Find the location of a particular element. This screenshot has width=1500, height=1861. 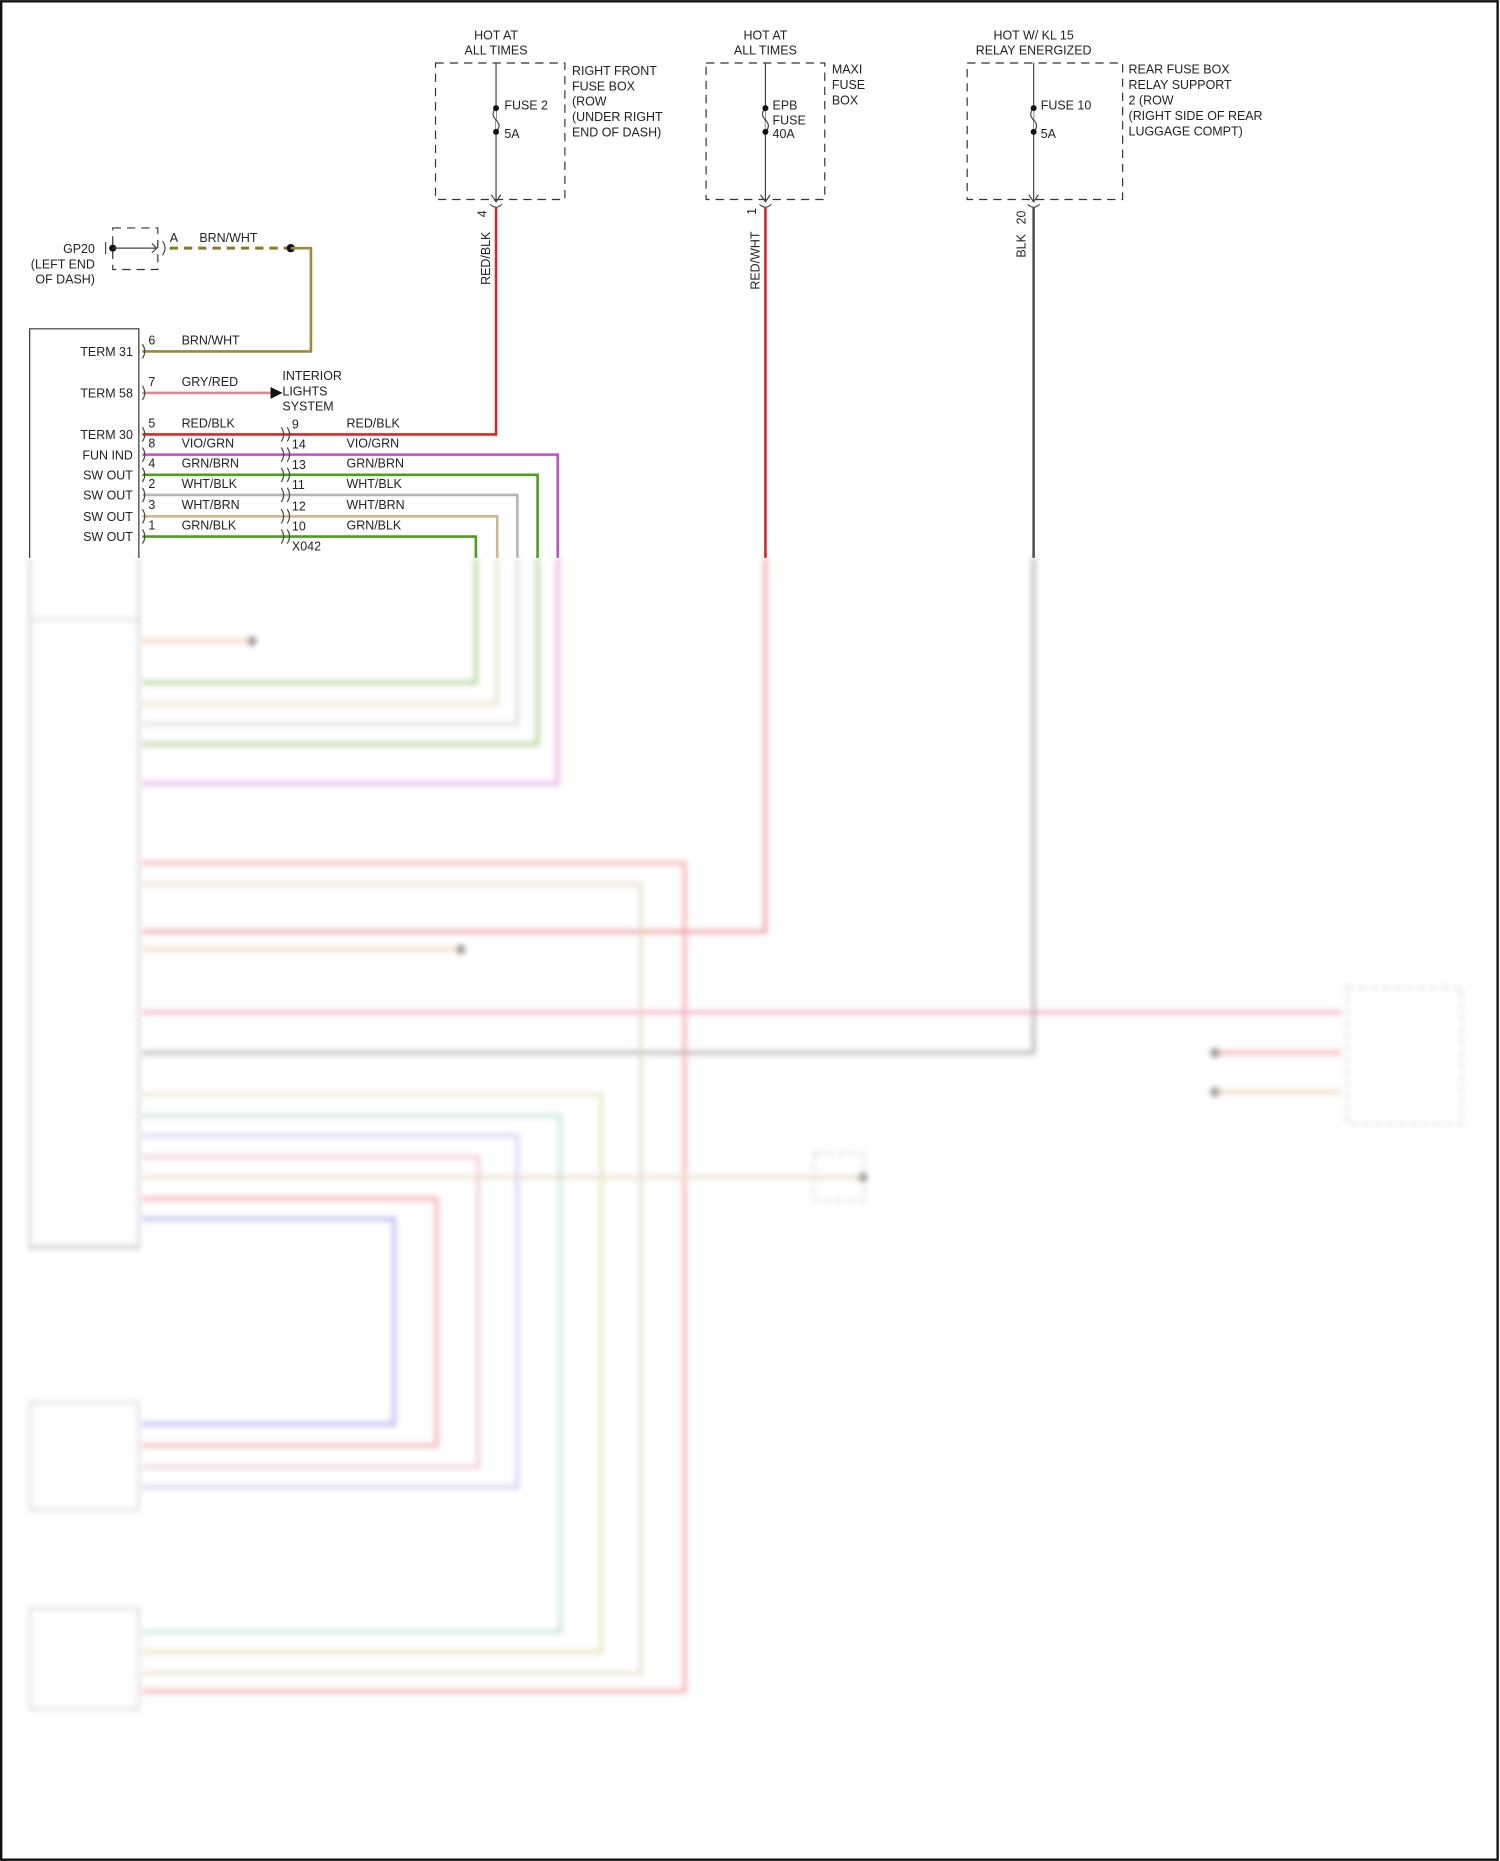

ground-connector-outline is located at coordinates (135, 249).